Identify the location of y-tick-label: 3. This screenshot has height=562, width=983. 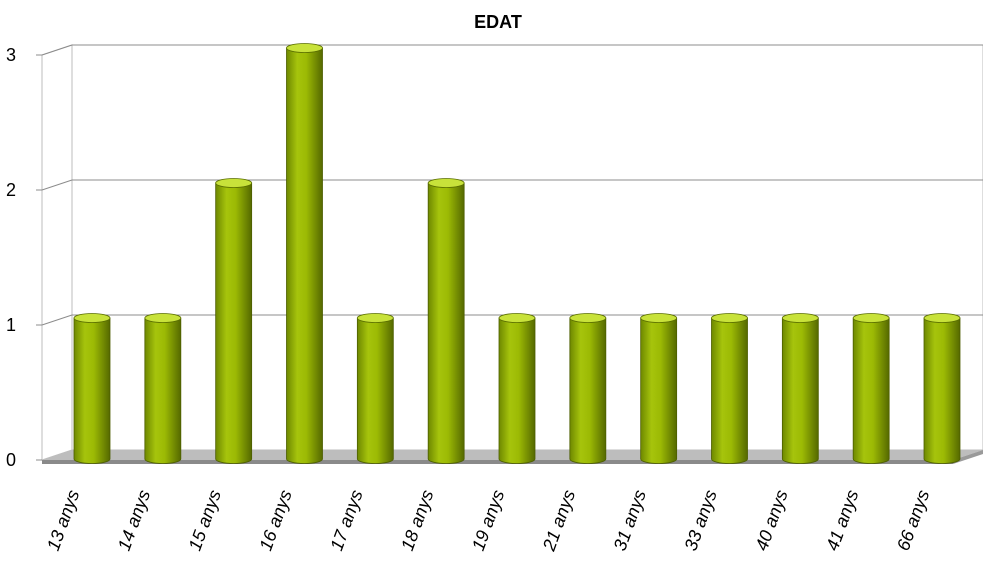
(11, 55).